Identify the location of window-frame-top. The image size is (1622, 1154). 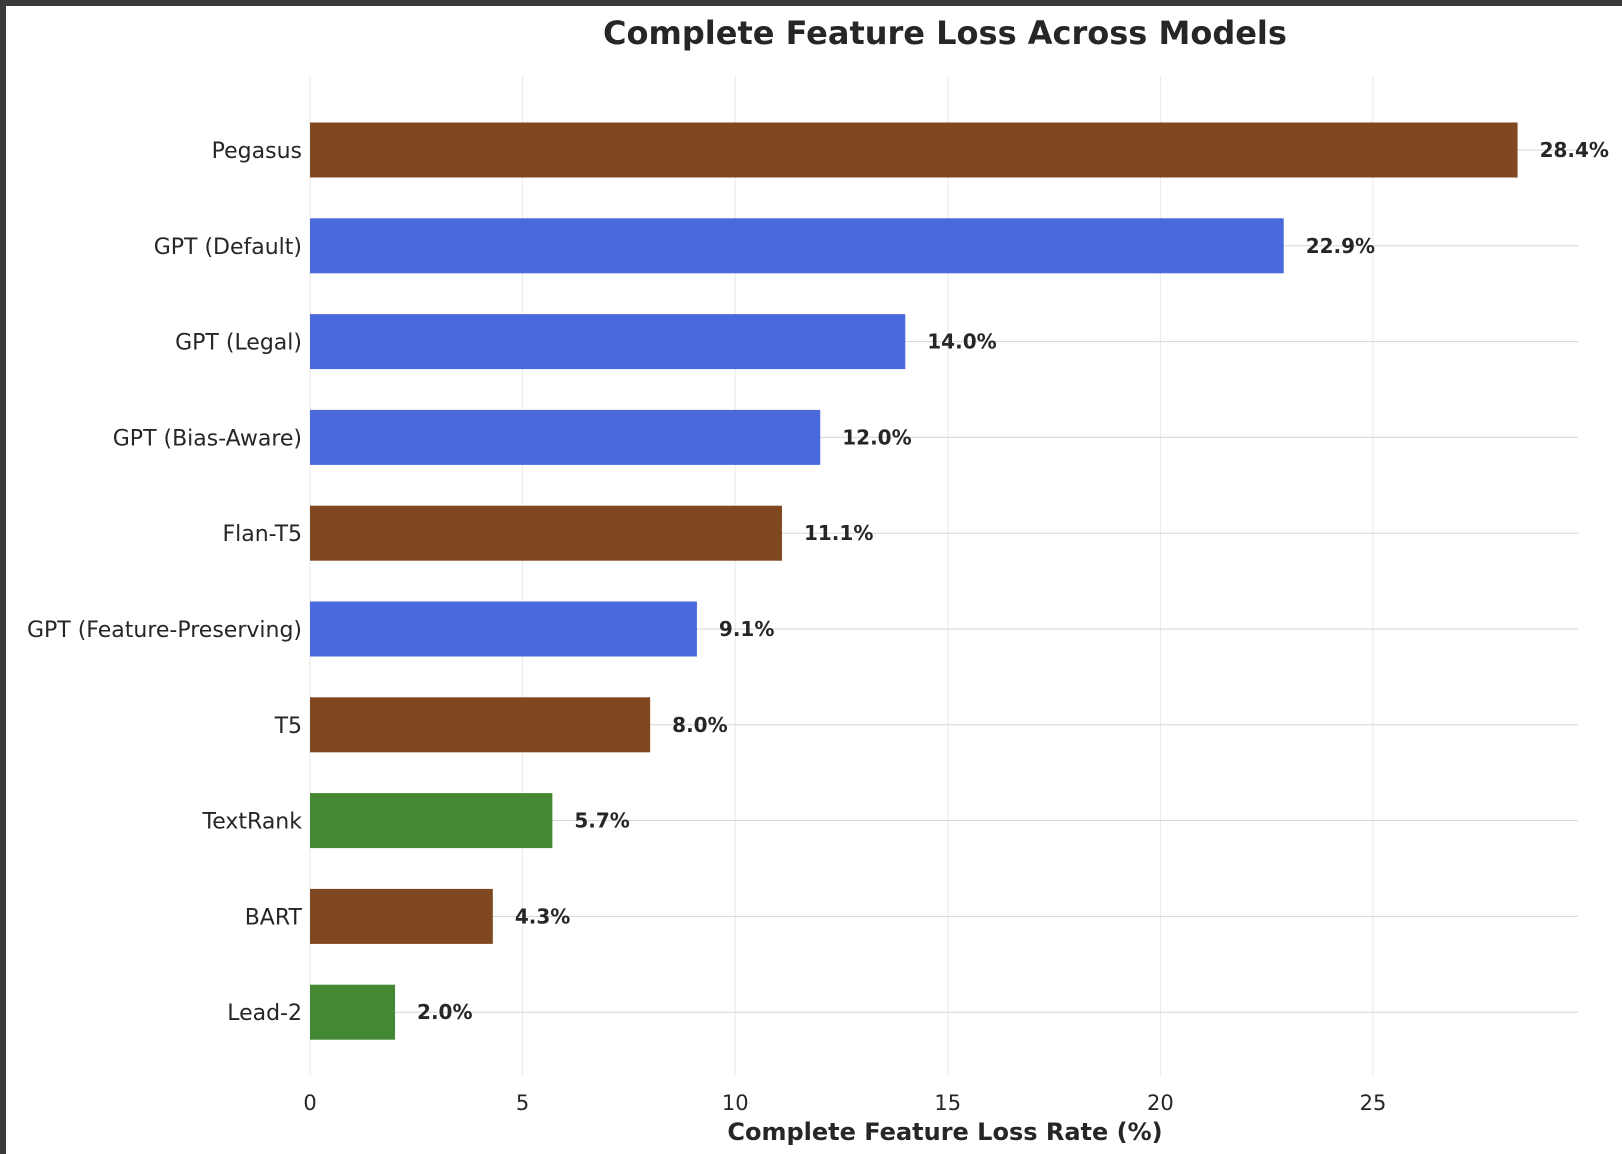
(811, 3).